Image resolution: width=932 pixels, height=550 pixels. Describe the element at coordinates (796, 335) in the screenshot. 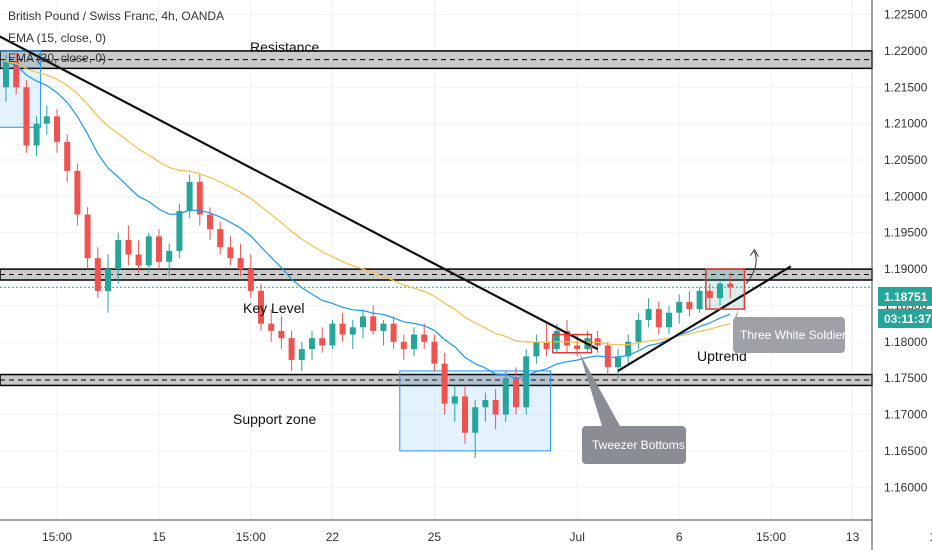

I see `soldiers-callout-label: Three White Soldiers` at that location.